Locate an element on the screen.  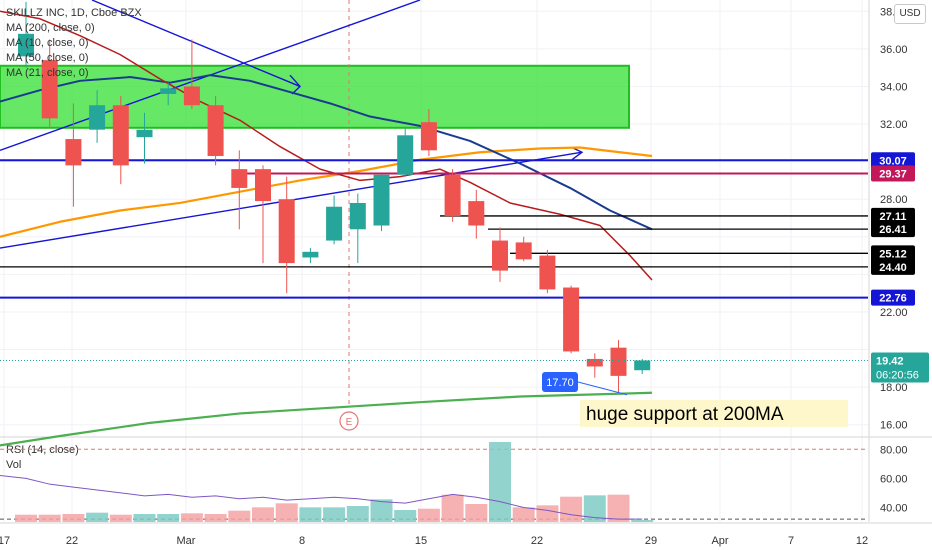
annotation-box is located at coordinates (714, 413).